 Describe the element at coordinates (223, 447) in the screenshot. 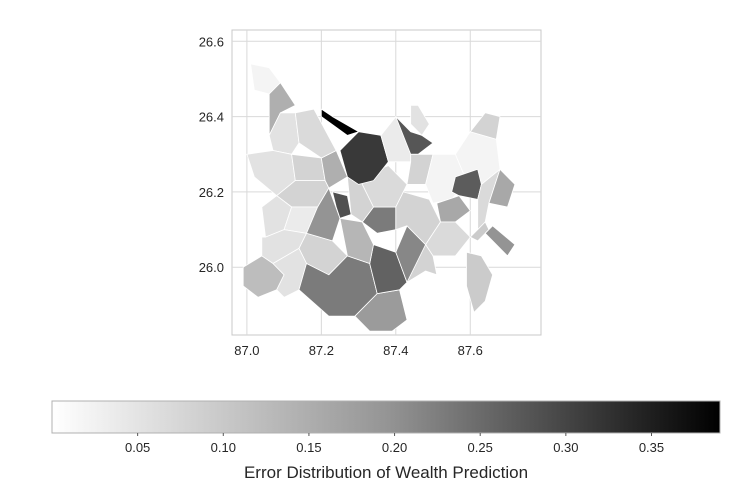

I see `colorbar-tick-label: 0.10` at that location.